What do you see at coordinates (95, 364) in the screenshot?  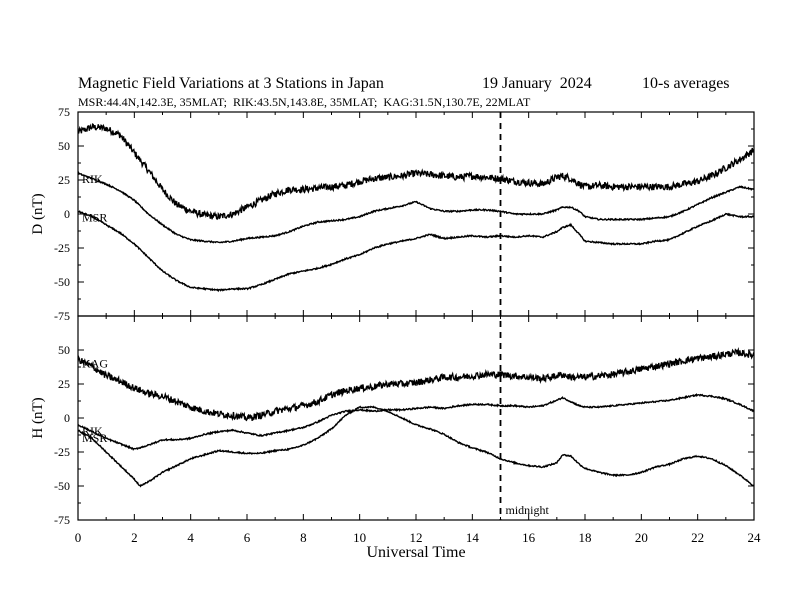 I see `series-label-kag-h: KAG` at bounding box center [95, 364].